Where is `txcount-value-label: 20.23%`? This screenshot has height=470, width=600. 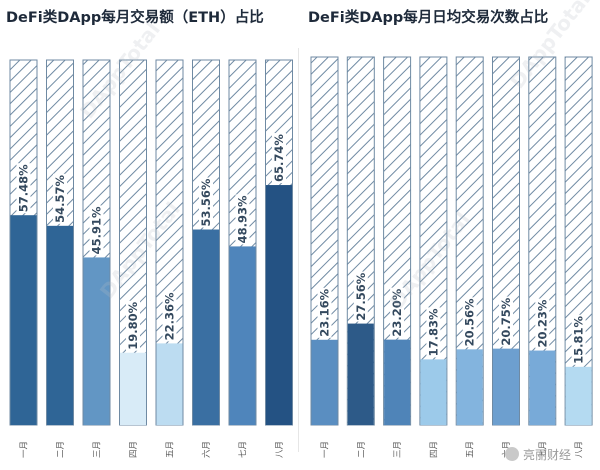 txcount-value-label: 20.23% is located at coordinates (542, 323).